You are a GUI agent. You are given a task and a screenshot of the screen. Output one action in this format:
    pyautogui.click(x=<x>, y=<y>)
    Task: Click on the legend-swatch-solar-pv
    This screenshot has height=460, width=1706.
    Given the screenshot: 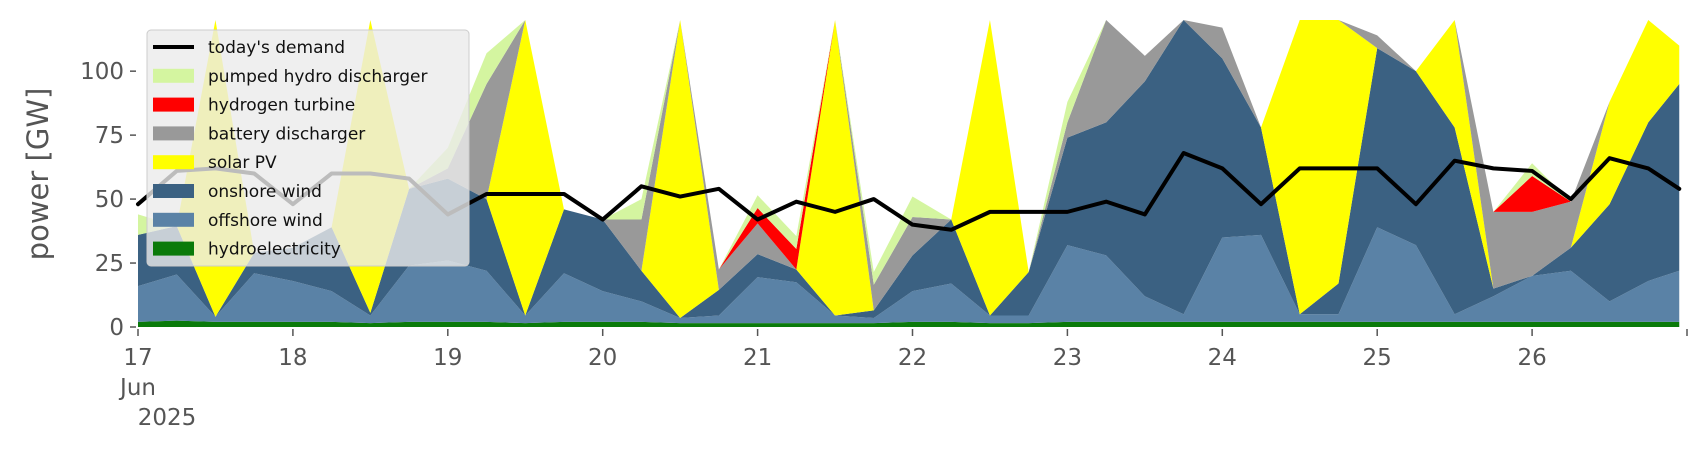 What is the action you would take?
    pyautogui.click(x=173, y=162)
    